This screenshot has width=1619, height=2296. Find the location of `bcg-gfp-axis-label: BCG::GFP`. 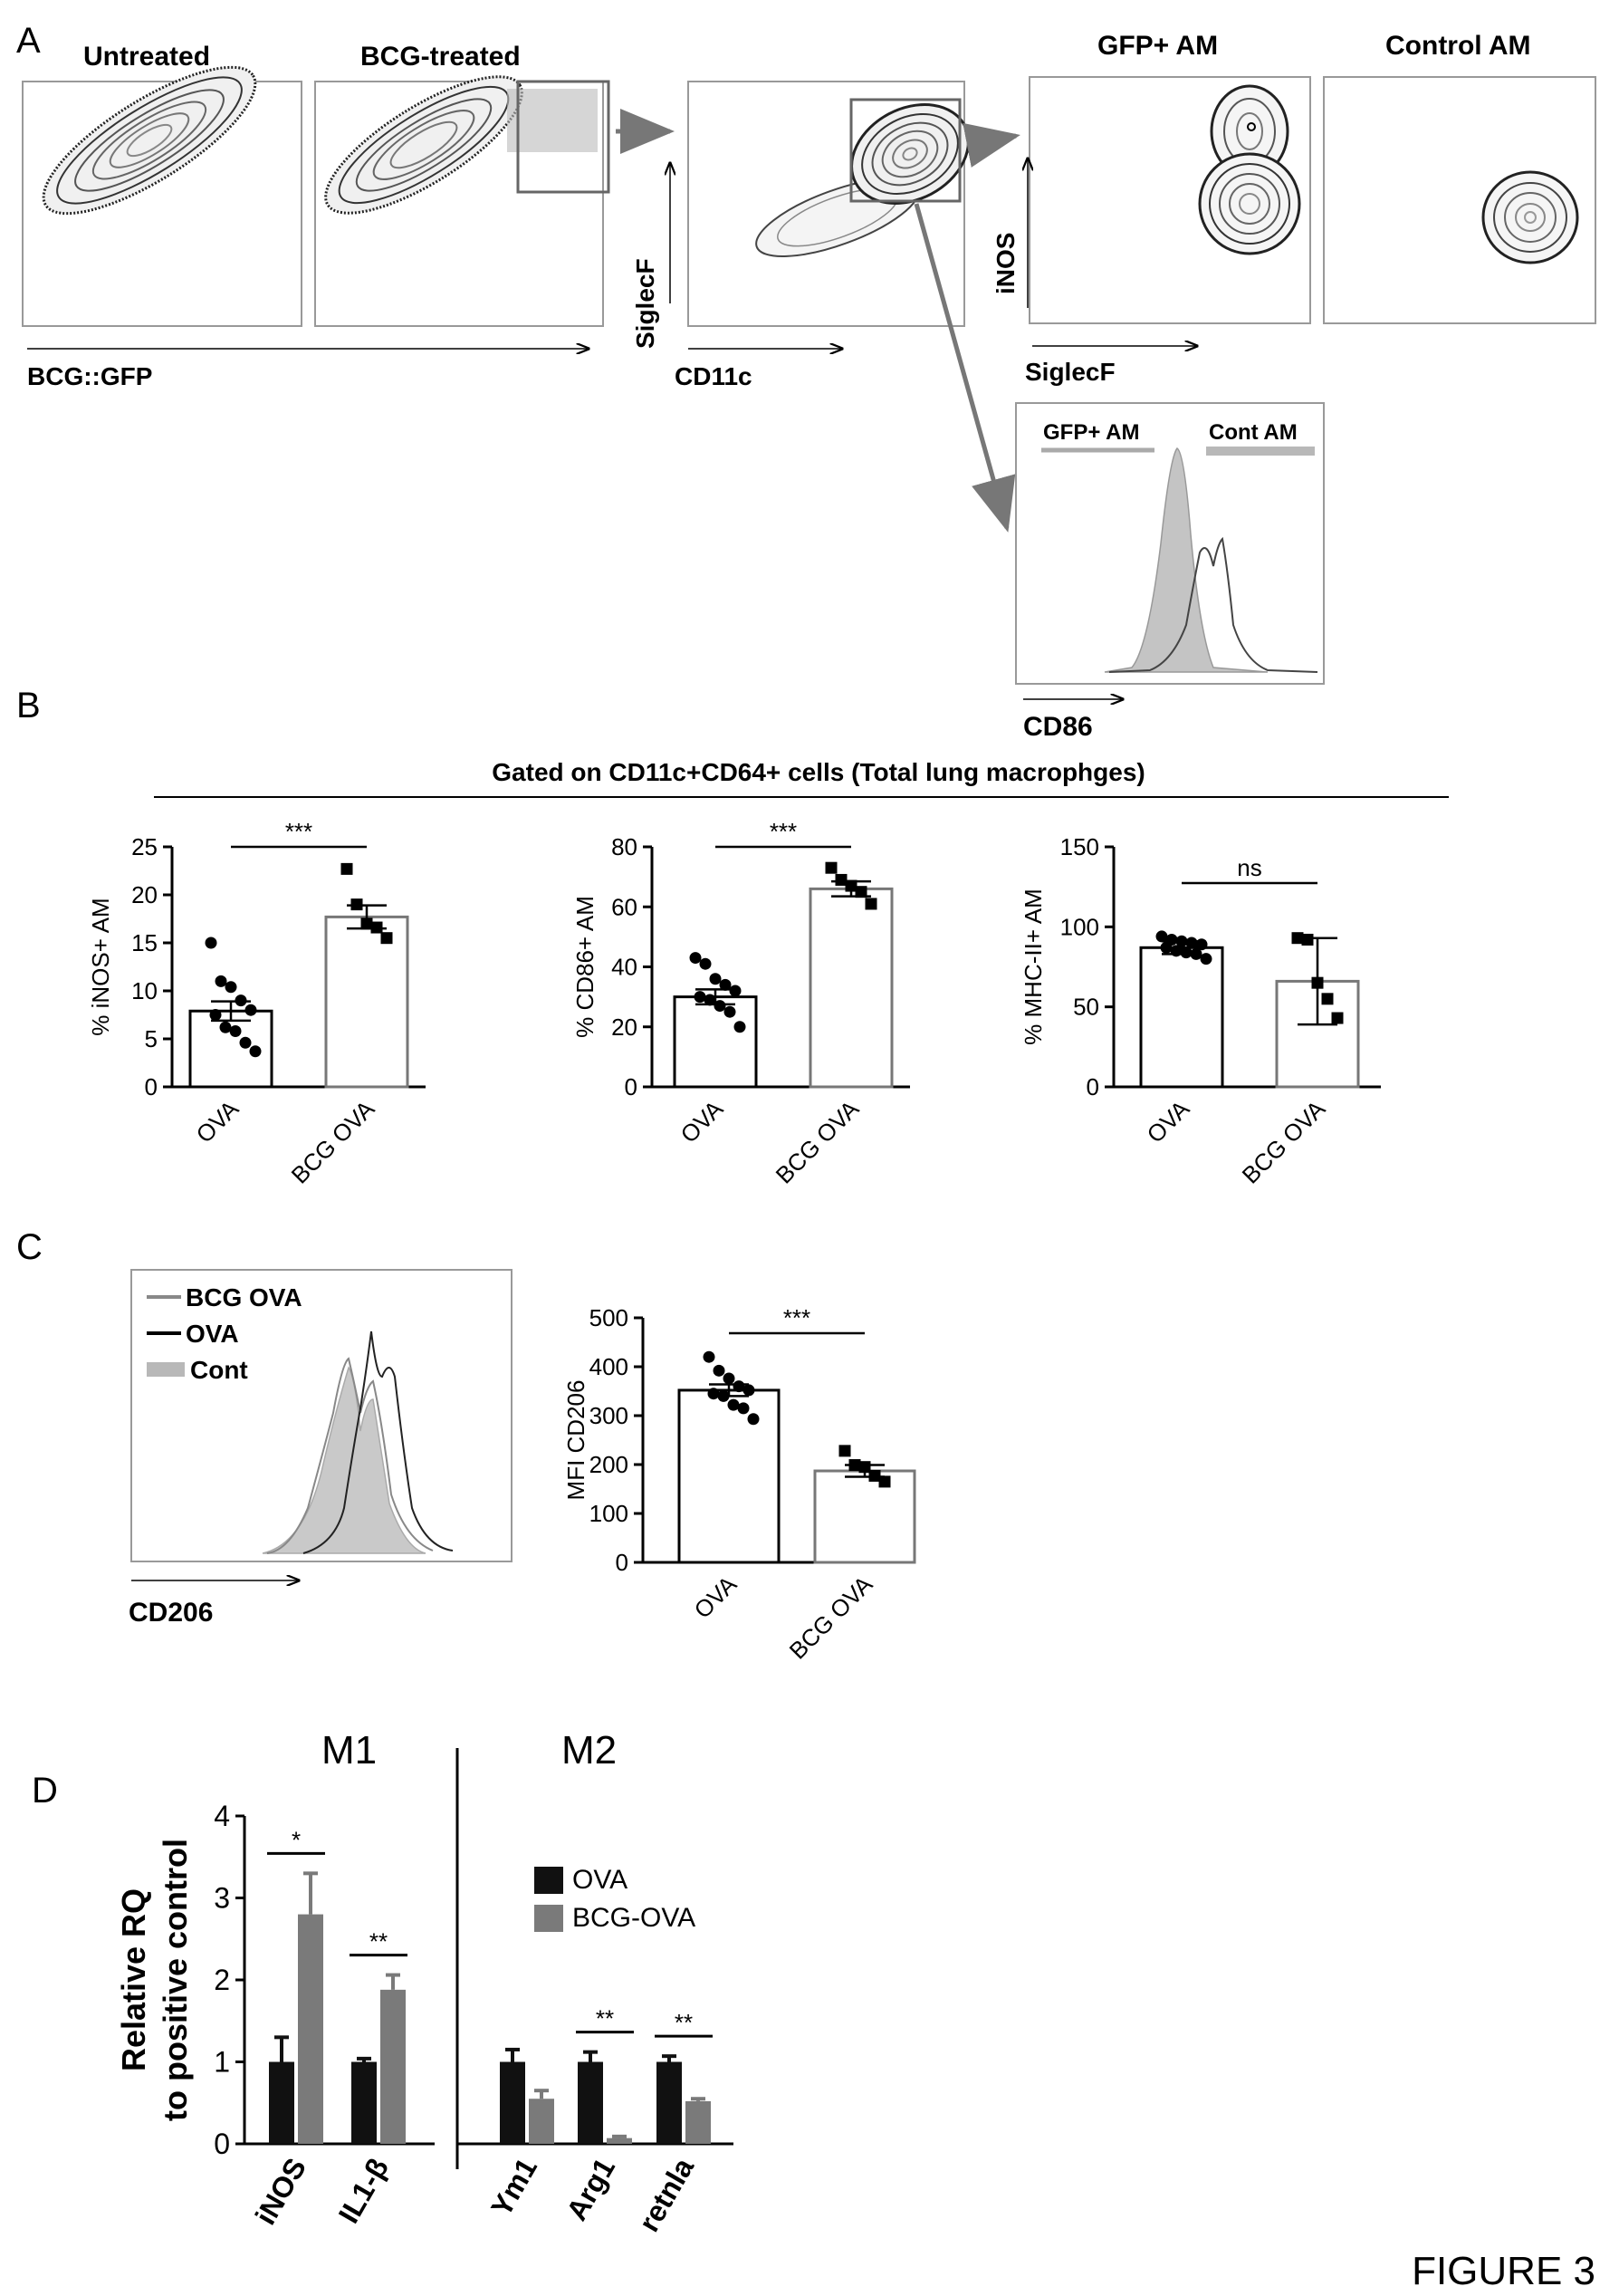

bcg-gfp-axis-label: BCG::GFP is located at coordinates (89, 376).